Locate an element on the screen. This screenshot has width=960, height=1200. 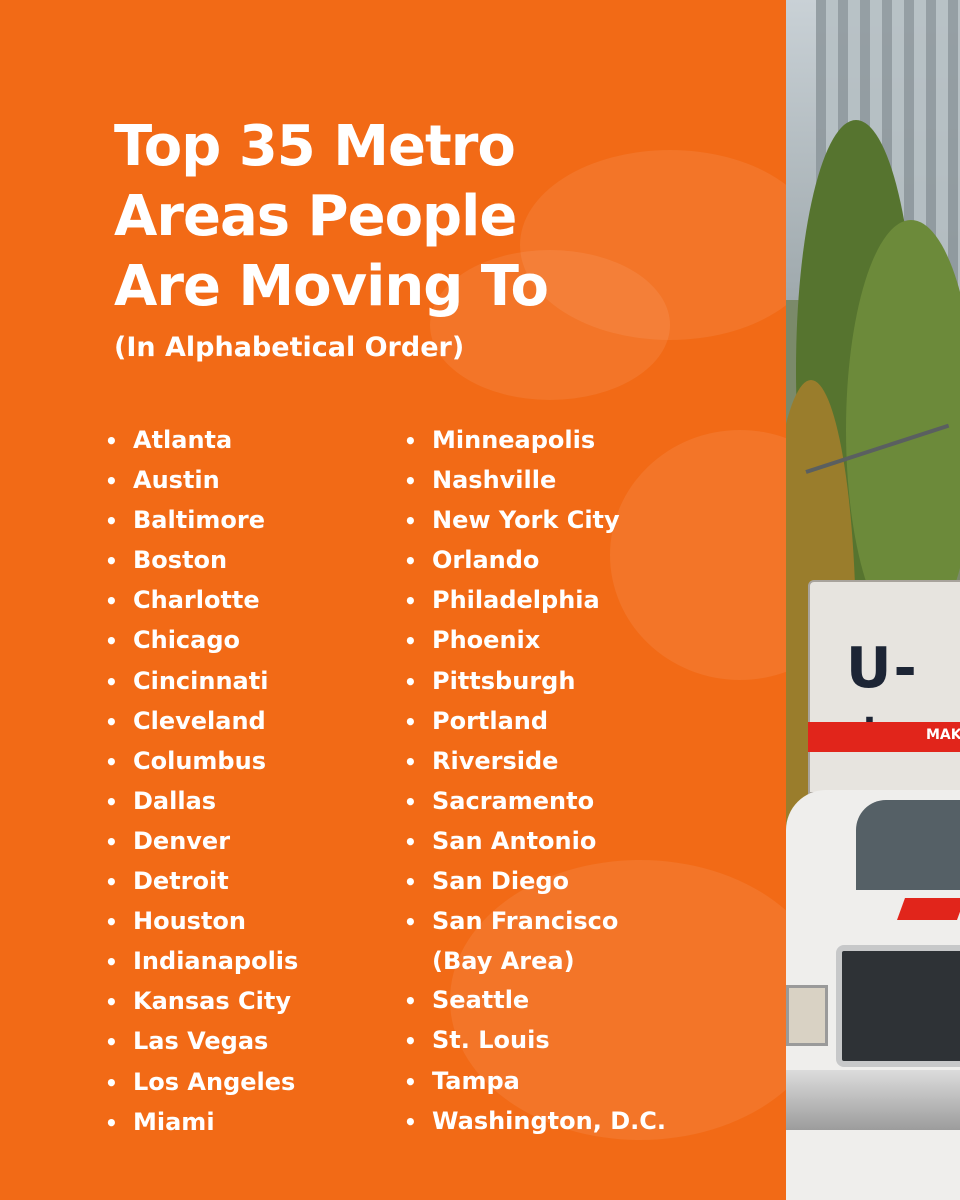
city-list-item: • Austin is located at coordinates (201, 481).